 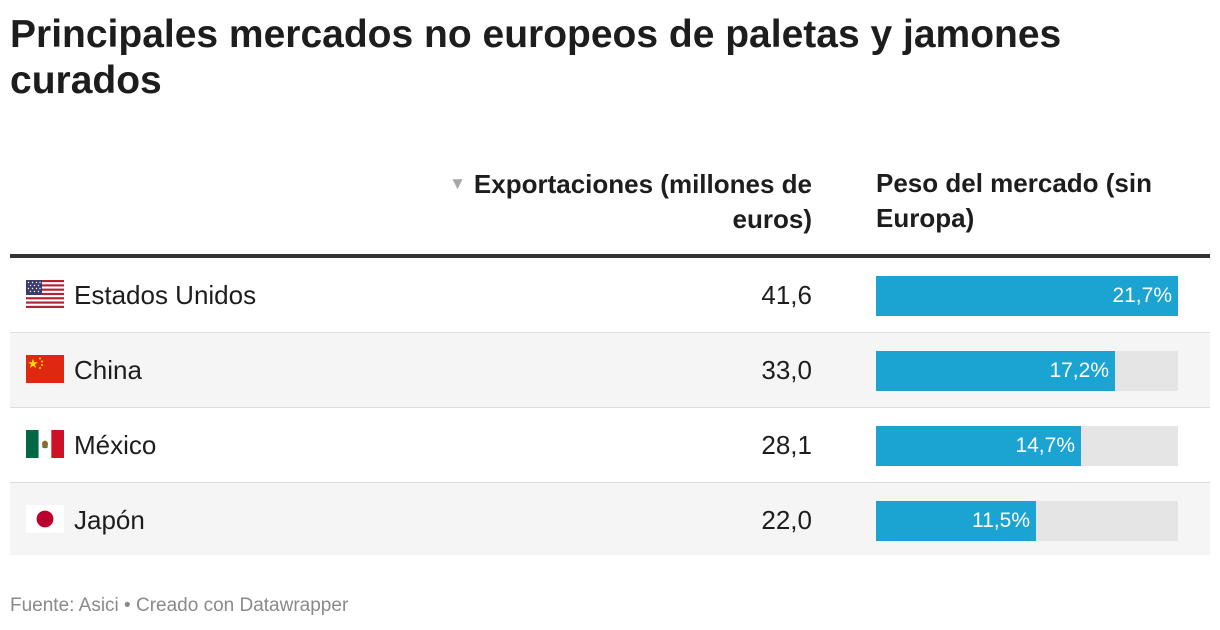 I want to click on mexico-flag-icon, so click(x=45, y=444).